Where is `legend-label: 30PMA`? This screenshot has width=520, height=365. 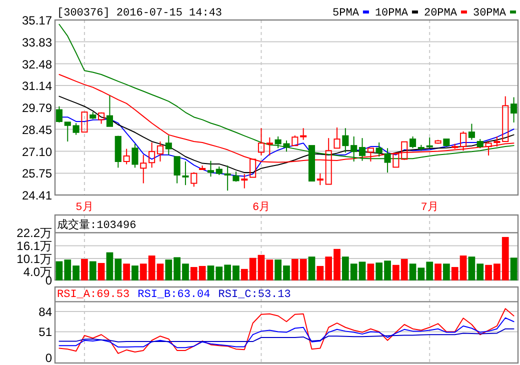 legend-label: 30PMA is located at coordinates (489, 14).